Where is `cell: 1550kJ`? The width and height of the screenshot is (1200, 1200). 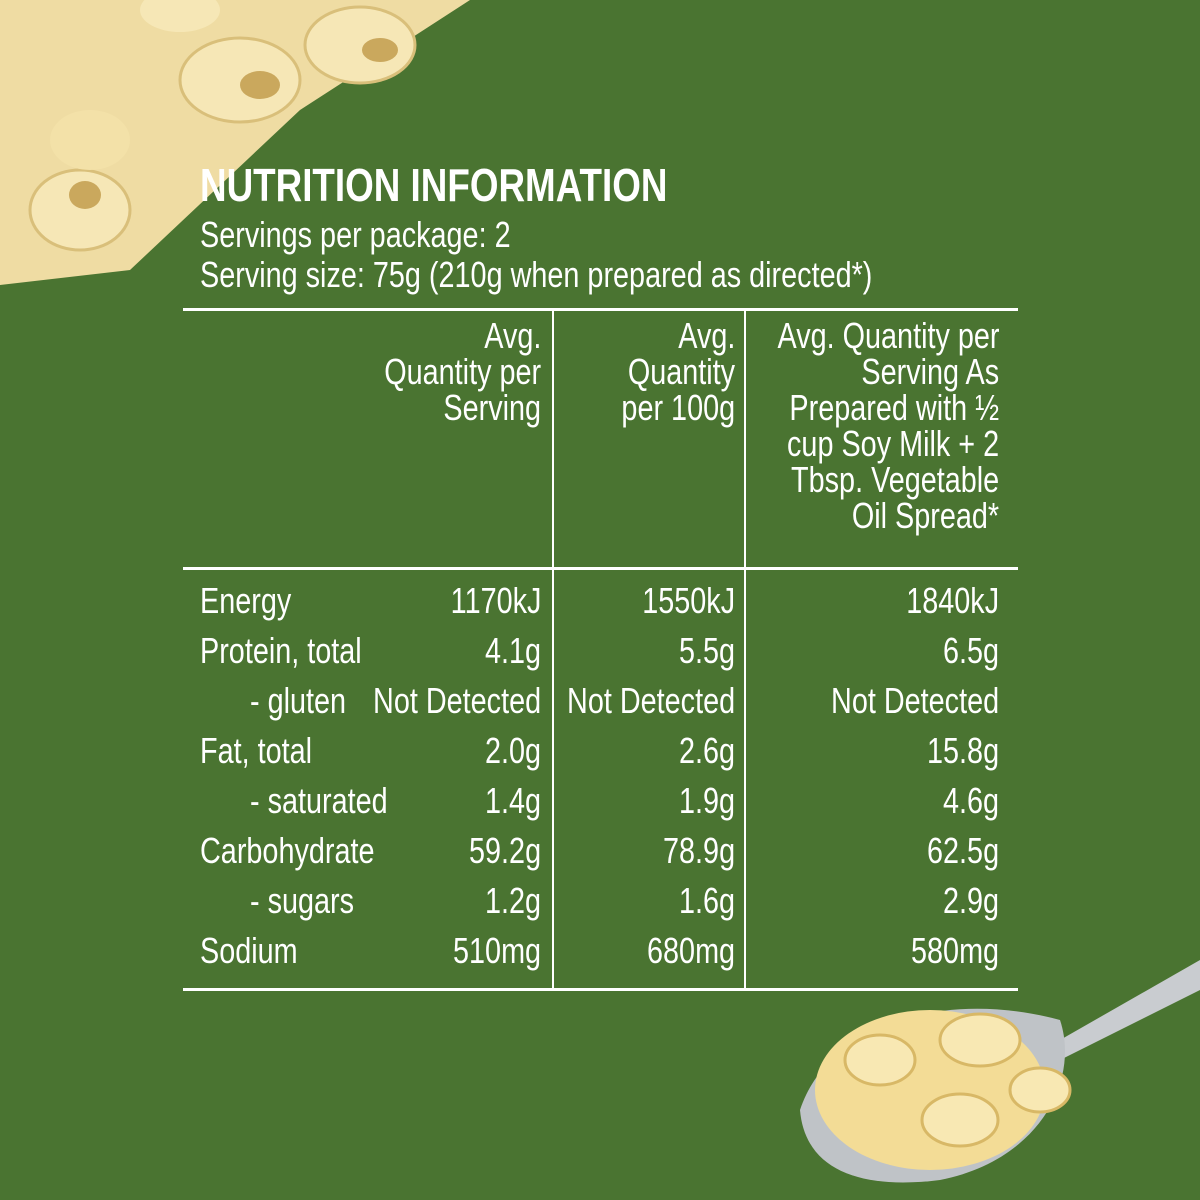 cell: 1550kJ is located at coordinates (688, 600).